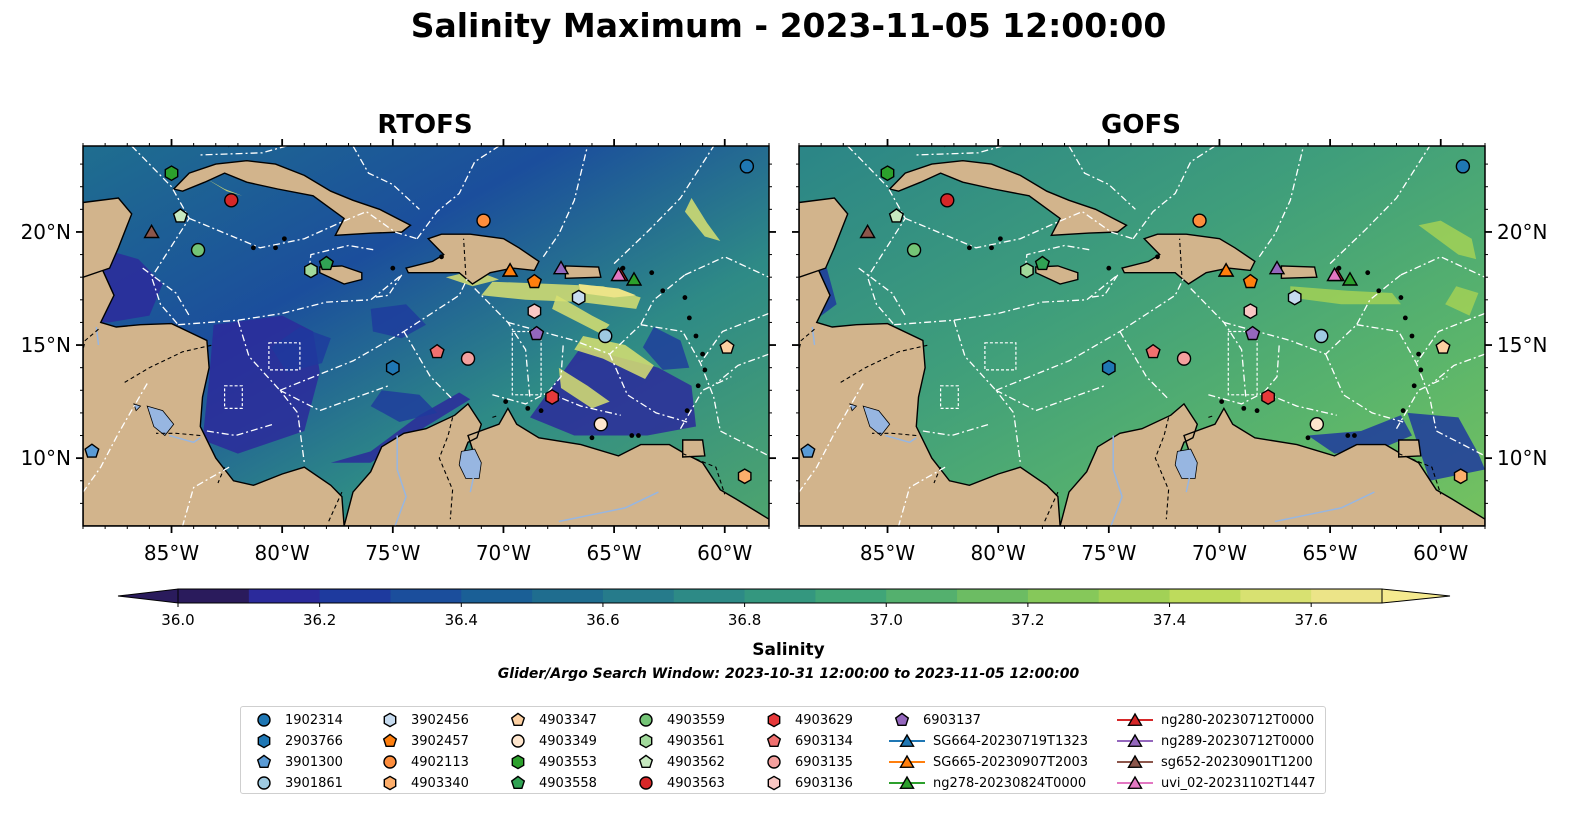 The width and height of the screenshot is (1577, 827). What do you see at coordinates (510, 269) in the screenshot?
I see `marker-SG665-20230907T2003` at bounding box center [510, 269].